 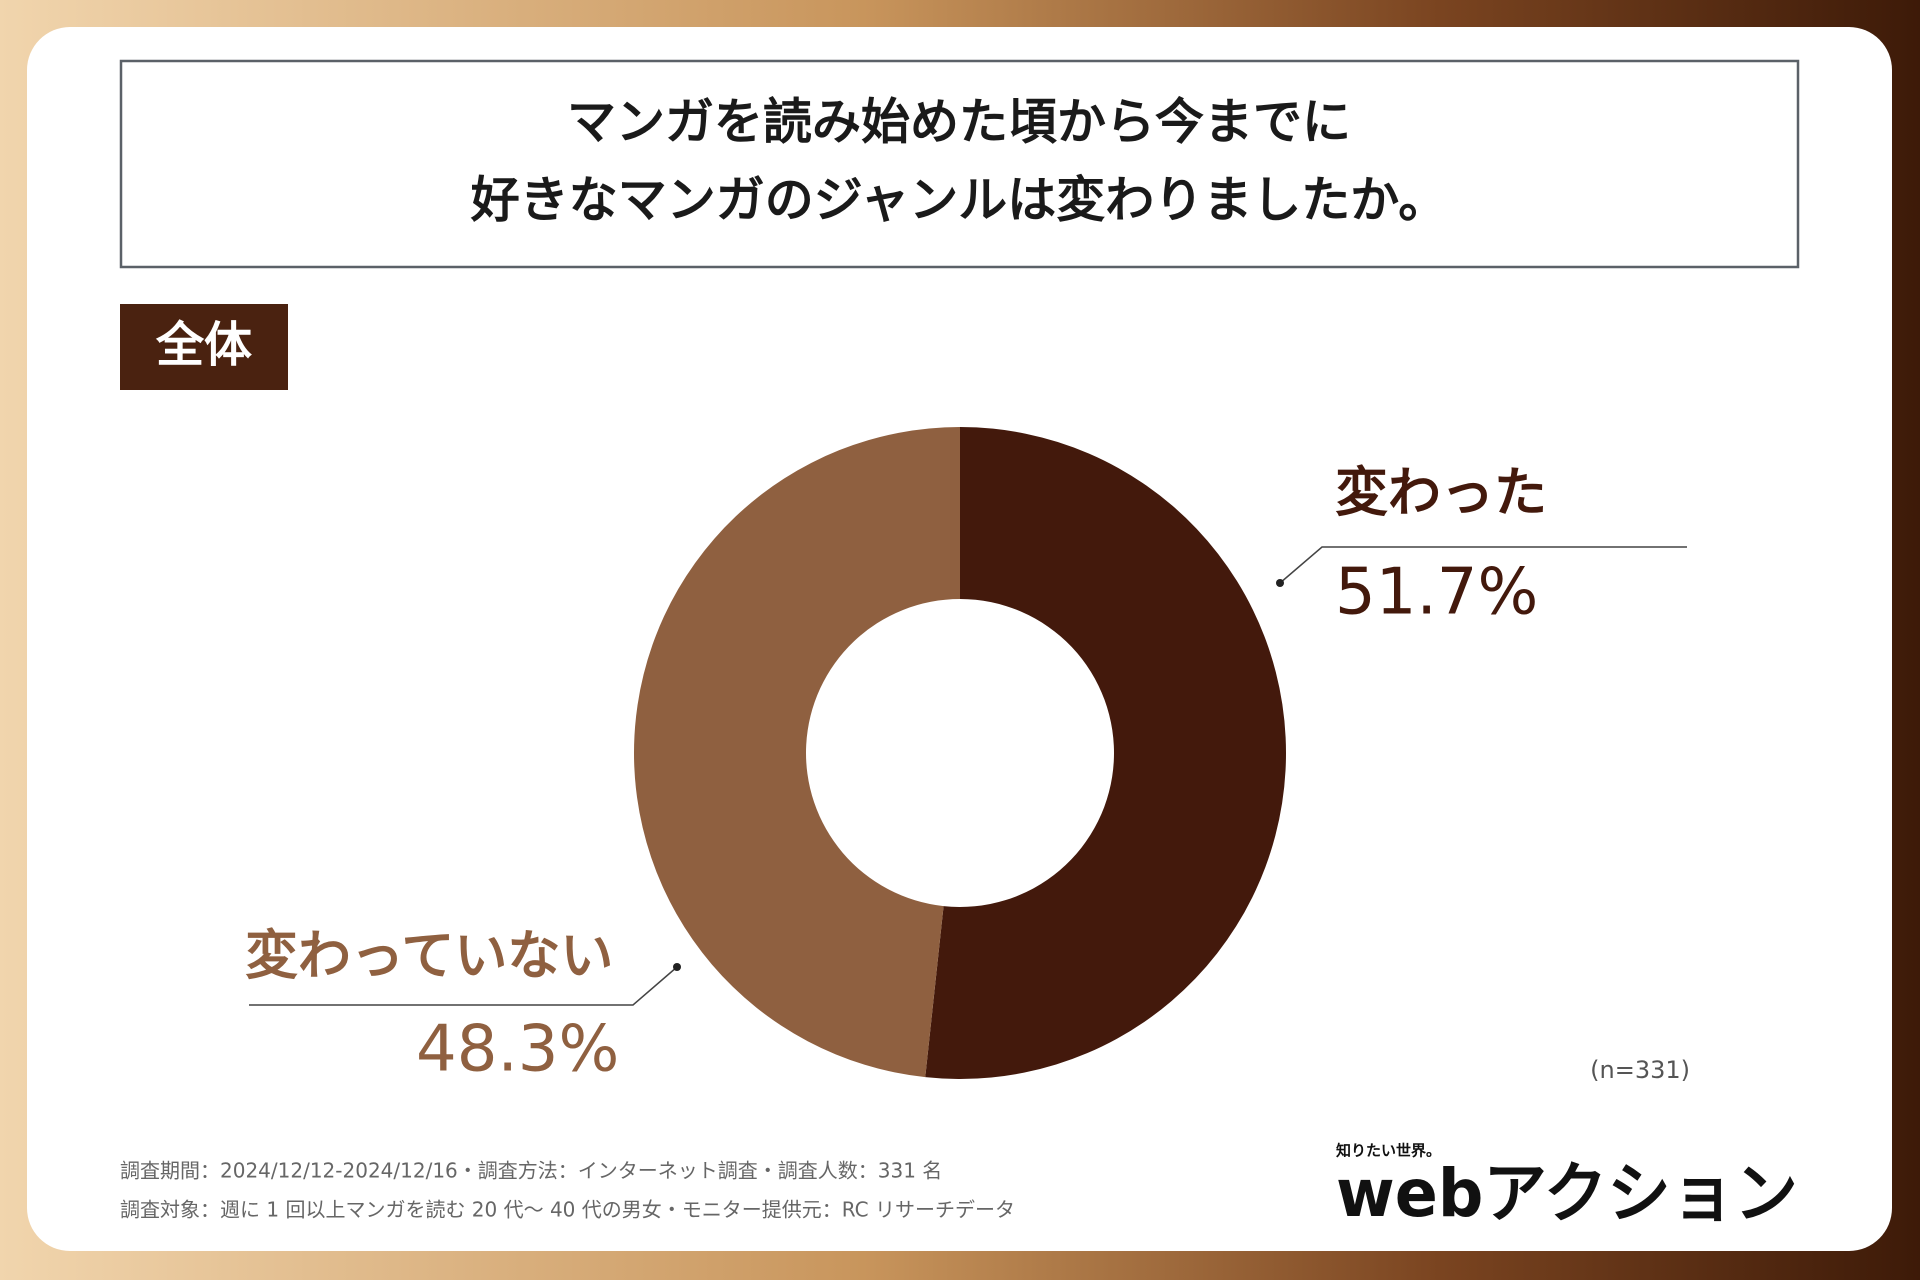 What do you see at coordinates (429, 956) in the screenshot?
I see `category-label: 変わっていない` at bounding box center [429, 956].